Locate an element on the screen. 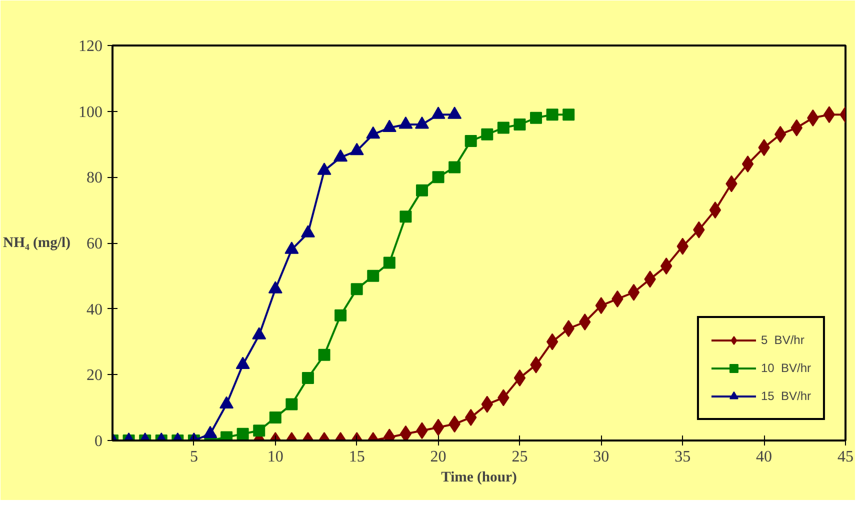 The image size is (863, 508). y-tick-label: 60 is located at coordinates (94, 244).